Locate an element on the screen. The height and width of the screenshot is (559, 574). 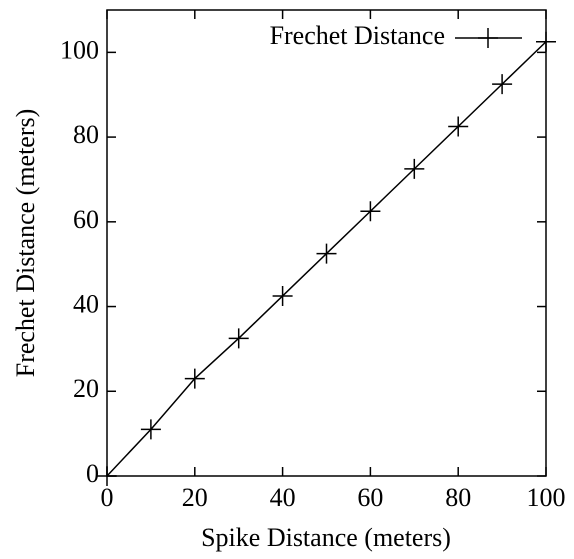
x-tick-label: 20 is located at coordinates (195, 497).